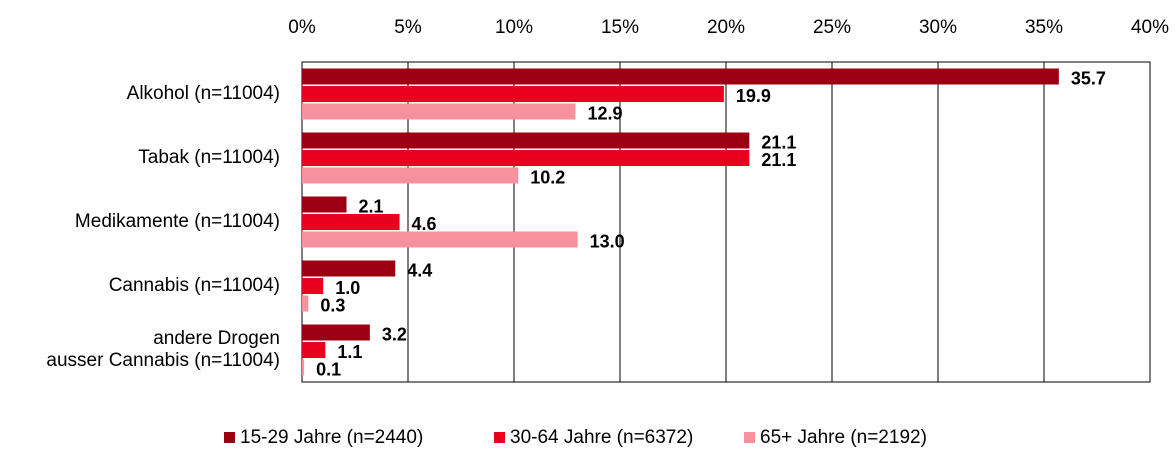 Image resolution: width=1176 pixels, height=452 pixels. I want to click on legend-label: 30-64 Jahre (n=6372), so click(601, 437).